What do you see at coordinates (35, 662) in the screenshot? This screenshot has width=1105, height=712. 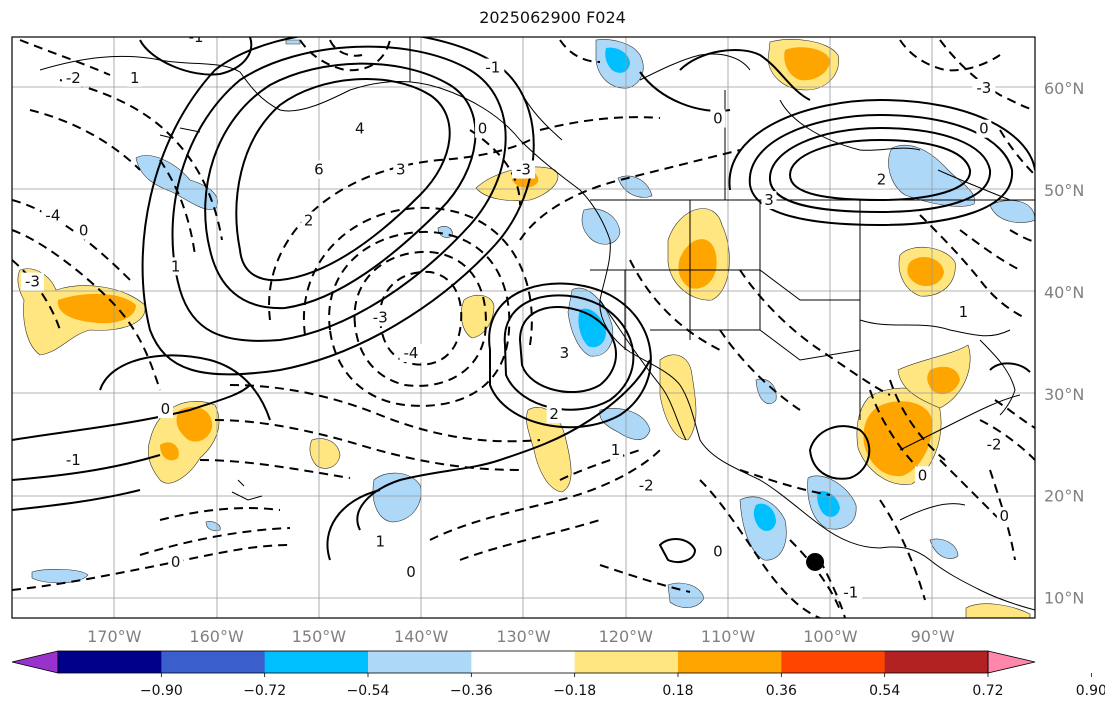 I see `colorbar-extend-min` at bounding box center [35, 662].